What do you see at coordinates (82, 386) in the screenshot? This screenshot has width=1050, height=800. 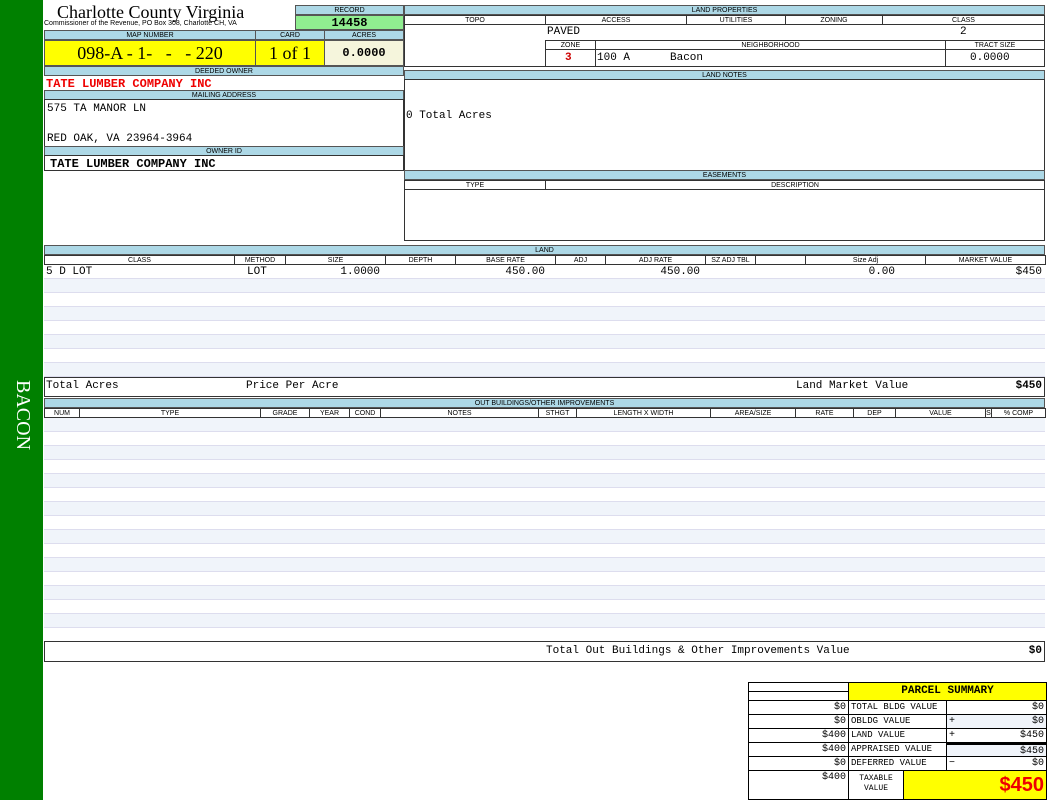 I see `total-acres-label: Total Acres` at bounding box center [82, 386].